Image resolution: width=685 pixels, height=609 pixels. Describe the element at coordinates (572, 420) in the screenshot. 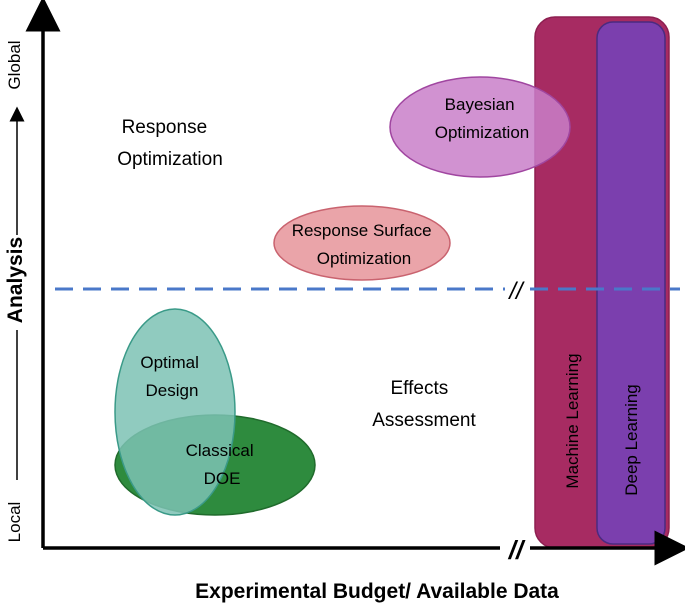

I see `machine-learning-label: Machine Learning` at that location.